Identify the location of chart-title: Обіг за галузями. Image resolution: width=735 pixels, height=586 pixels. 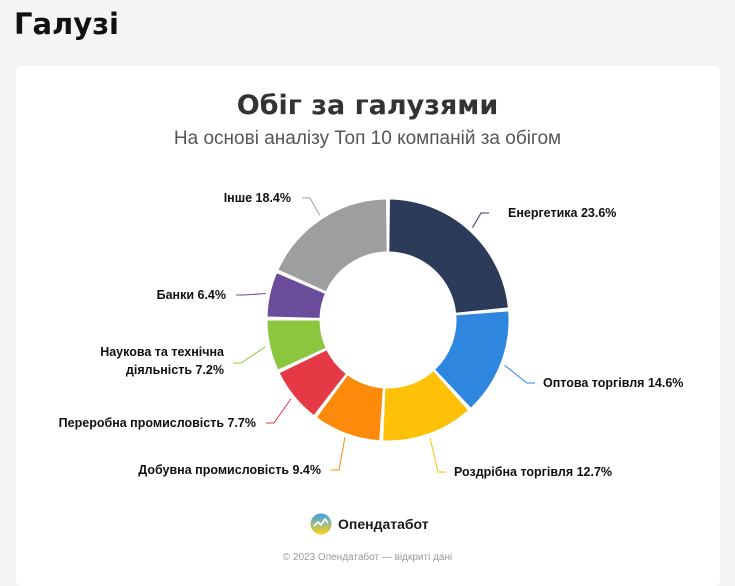
(367, 105).